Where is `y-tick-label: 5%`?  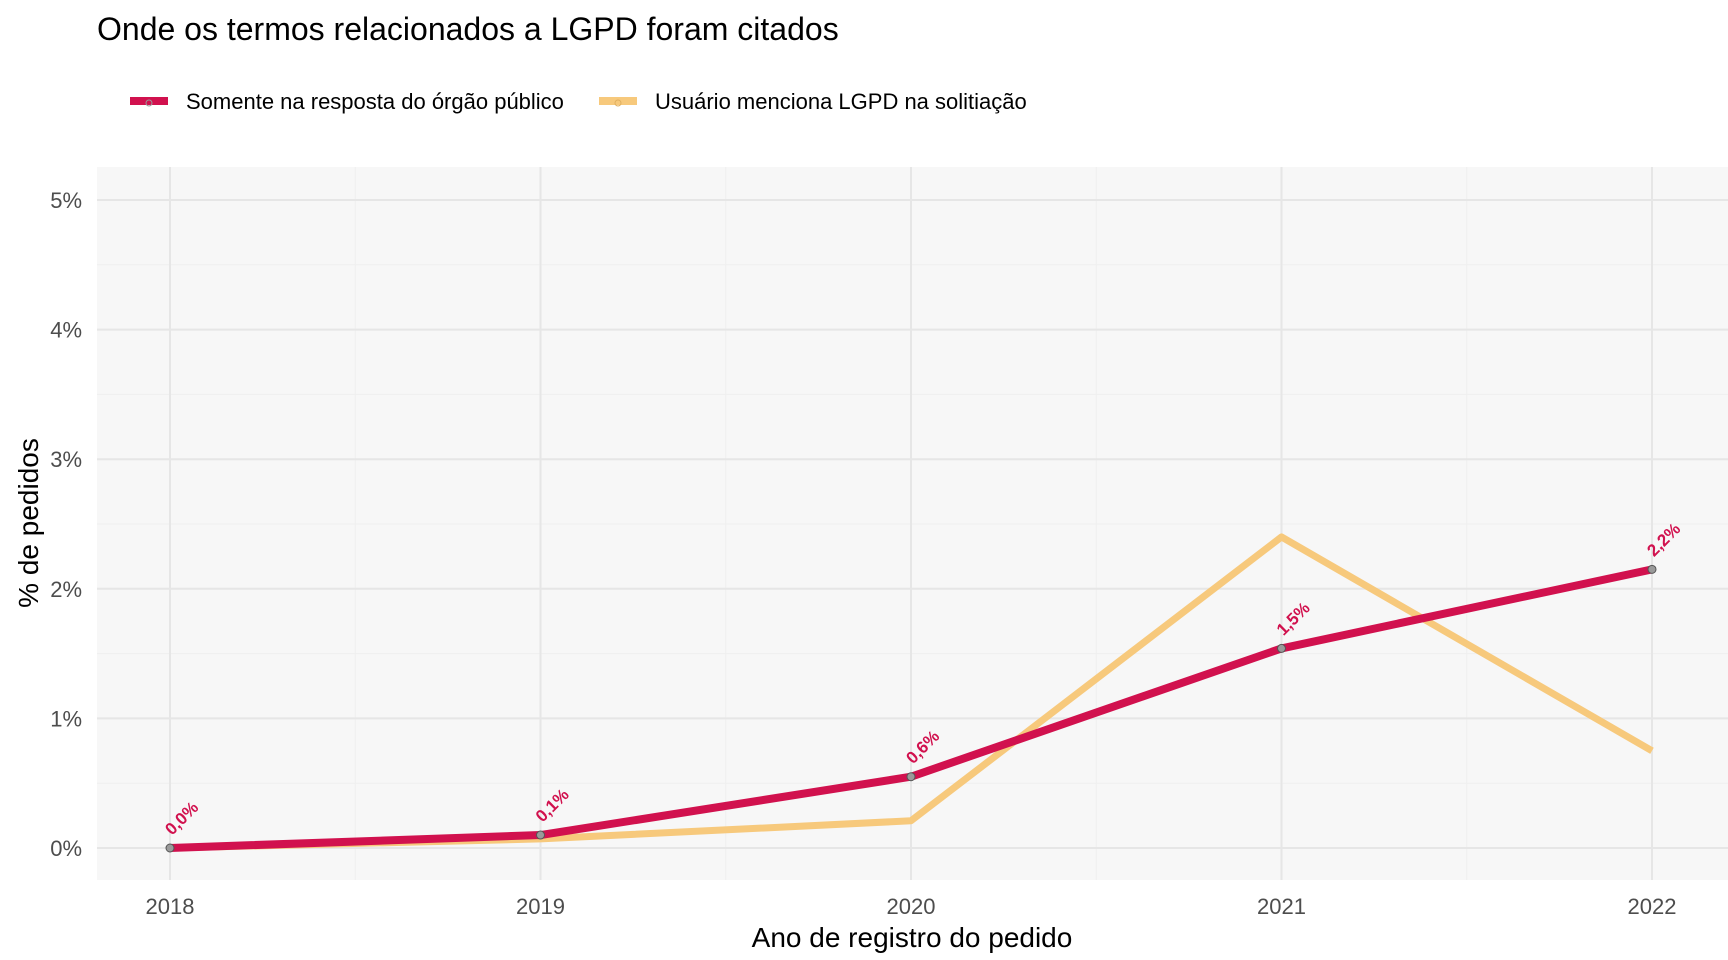 y-tick-label: 5% is located at coordinates (66, 200).